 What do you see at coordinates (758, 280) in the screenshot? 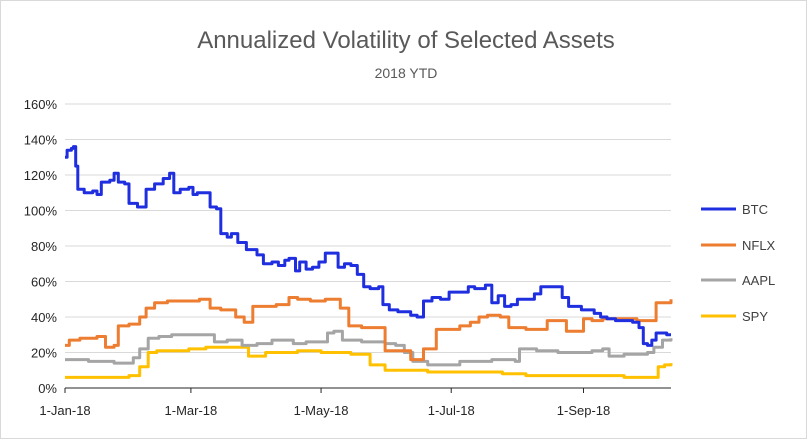
I see `legend-label: AAPL` at bounding box center [758, 280].